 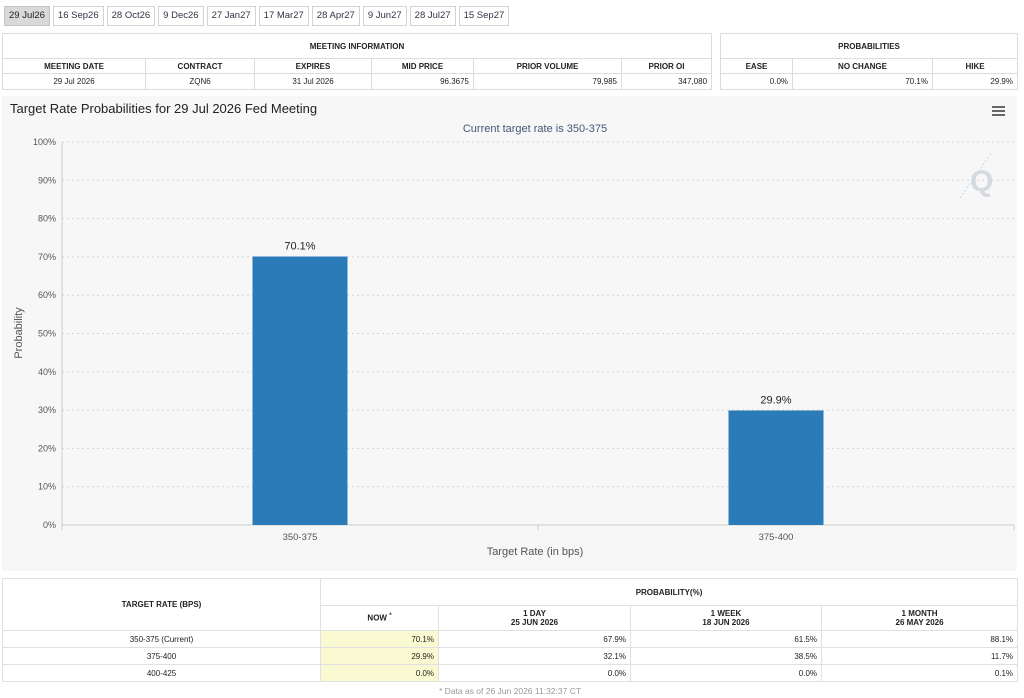 I want to click on y-tick-label: 20%, so click(x=47, y=448).